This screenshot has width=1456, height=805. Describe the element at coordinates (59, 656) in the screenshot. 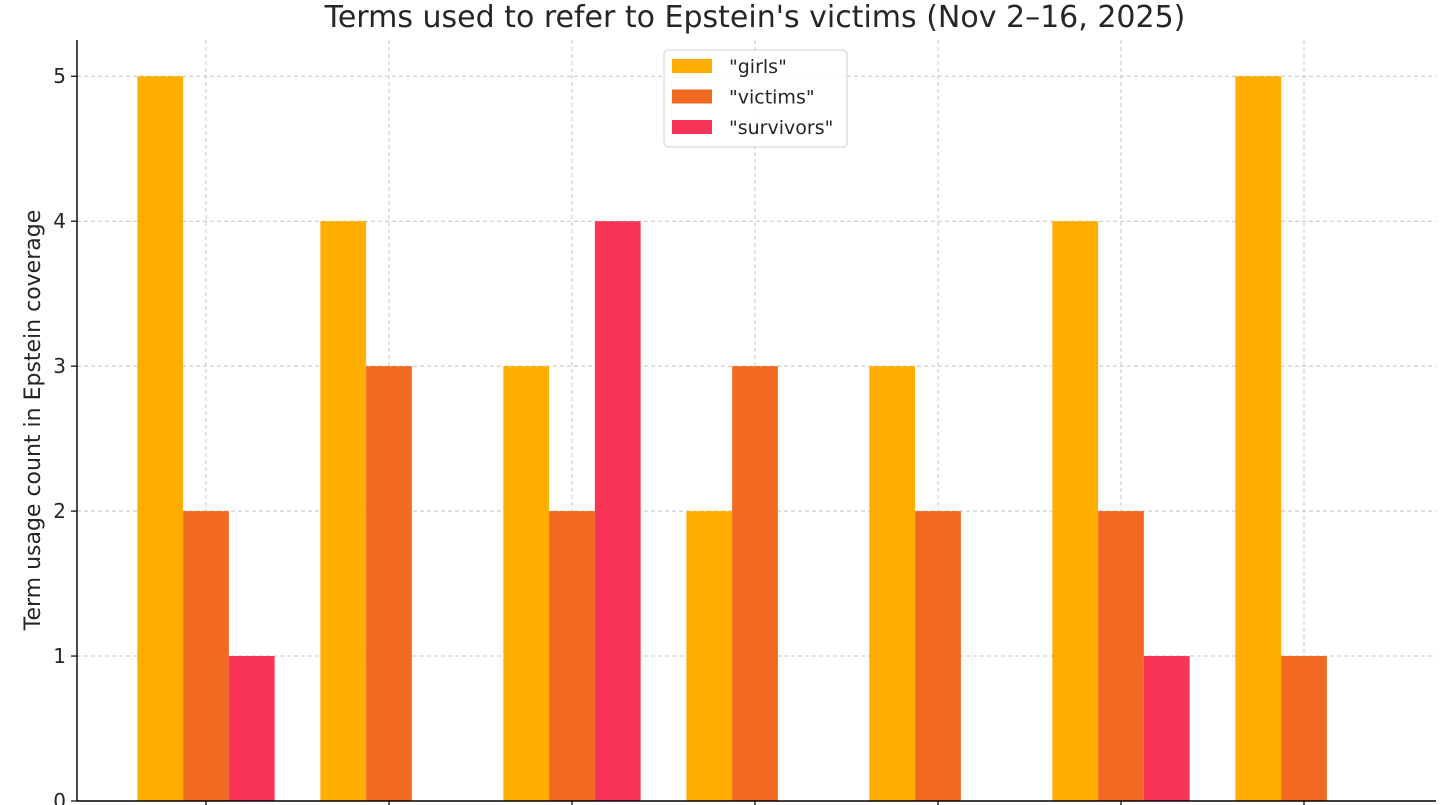

I see `y-tick-label: 1` at that location.